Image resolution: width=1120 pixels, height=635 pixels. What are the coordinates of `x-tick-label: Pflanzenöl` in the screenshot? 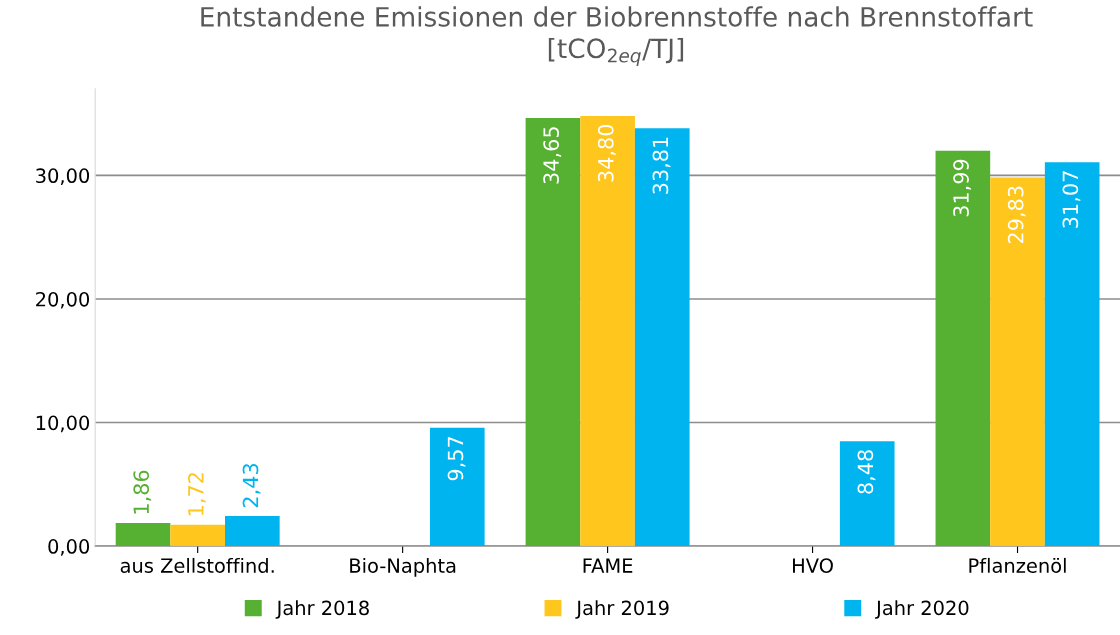 It's located at (1017, 565).